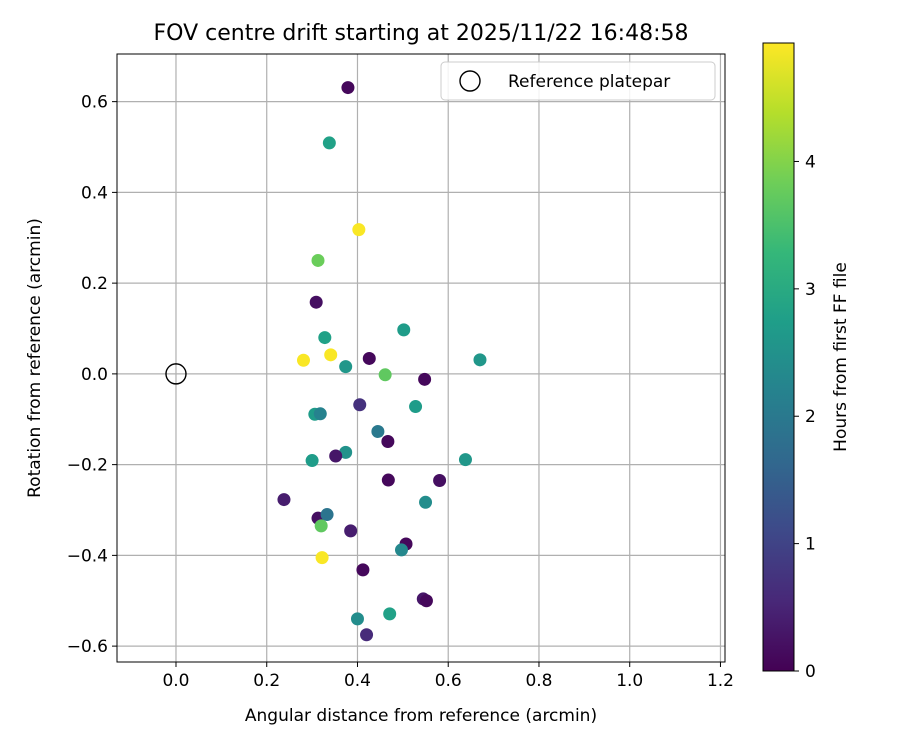 The width and height of the screenshot is (900, 750). I want to click on x-tick-label: 0.4, so click(357, 681).